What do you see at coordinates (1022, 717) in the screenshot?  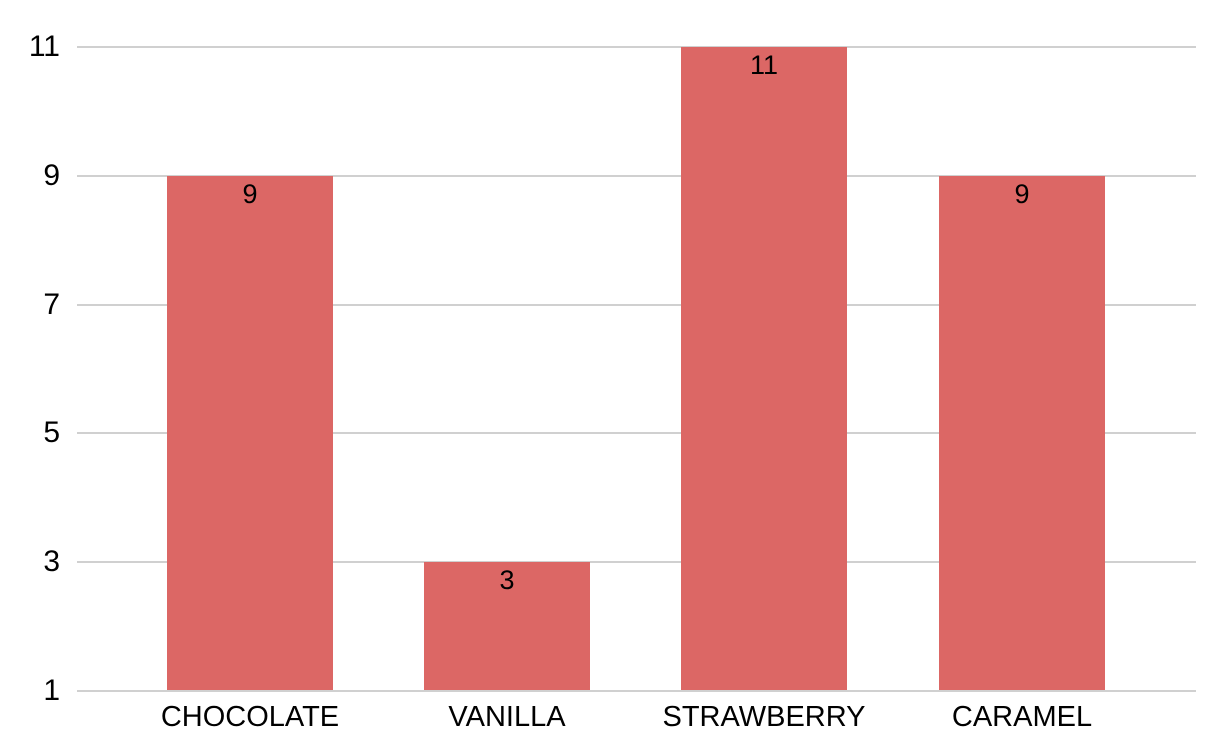 I see `x-axis-label-caramel: CARAMEL` at bounding box center [1022, 717].